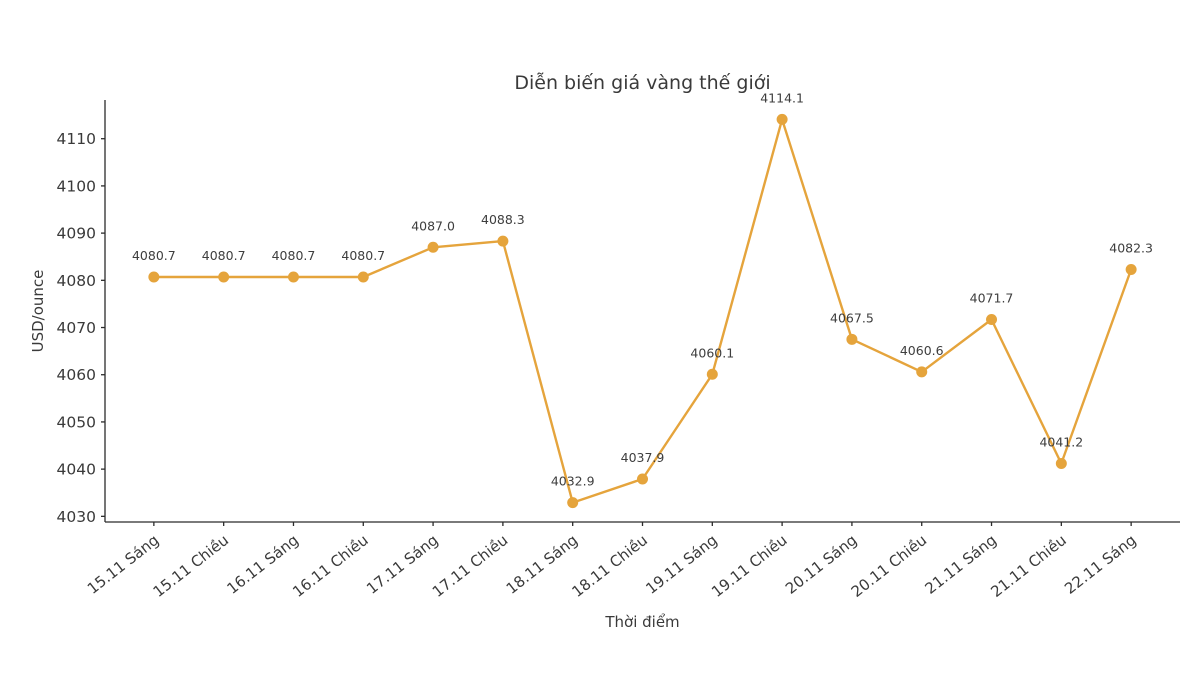 This screenshot has height=686, width=1194. What do you see at coordinates (503, 219) in the screenshot?
I see `data-point-label: 4088.3` at bounding box center [503, 219].